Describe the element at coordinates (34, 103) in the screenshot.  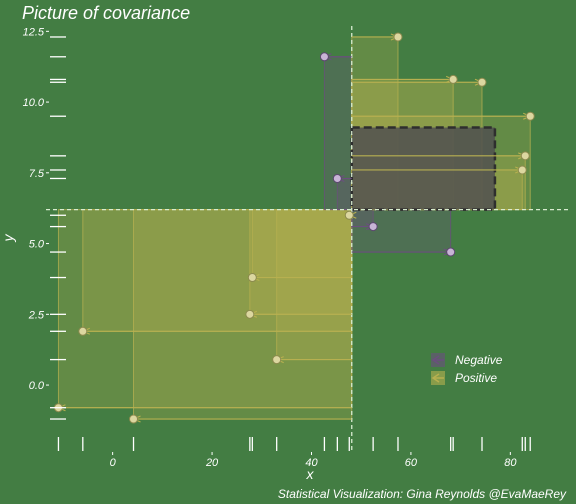
I see `y-tick-label-4: 10.0` at that location.